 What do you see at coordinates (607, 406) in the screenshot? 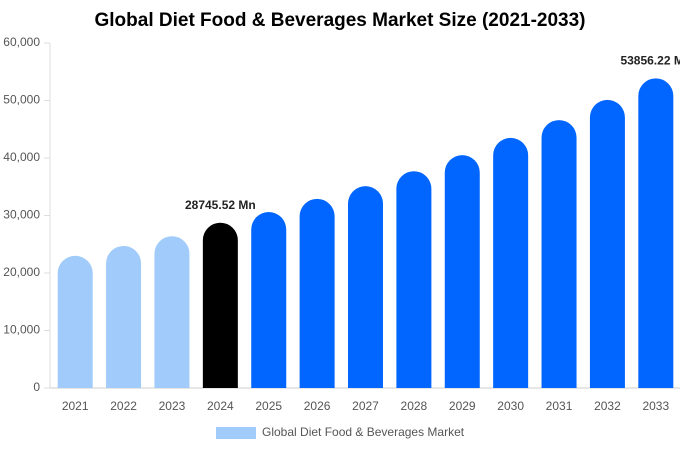
I see `x-tick-label: 2032` at bounding box center [607, 406].